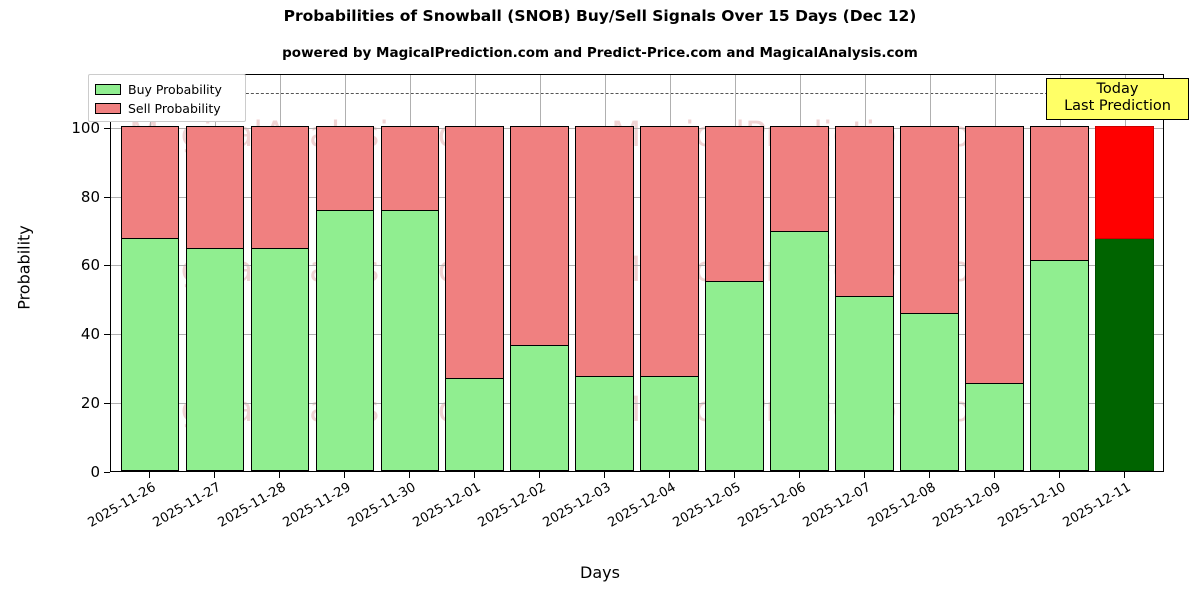 The image size is (1200, 600). I want to click on today-annotation-line1: Today, so click(1117, 89).